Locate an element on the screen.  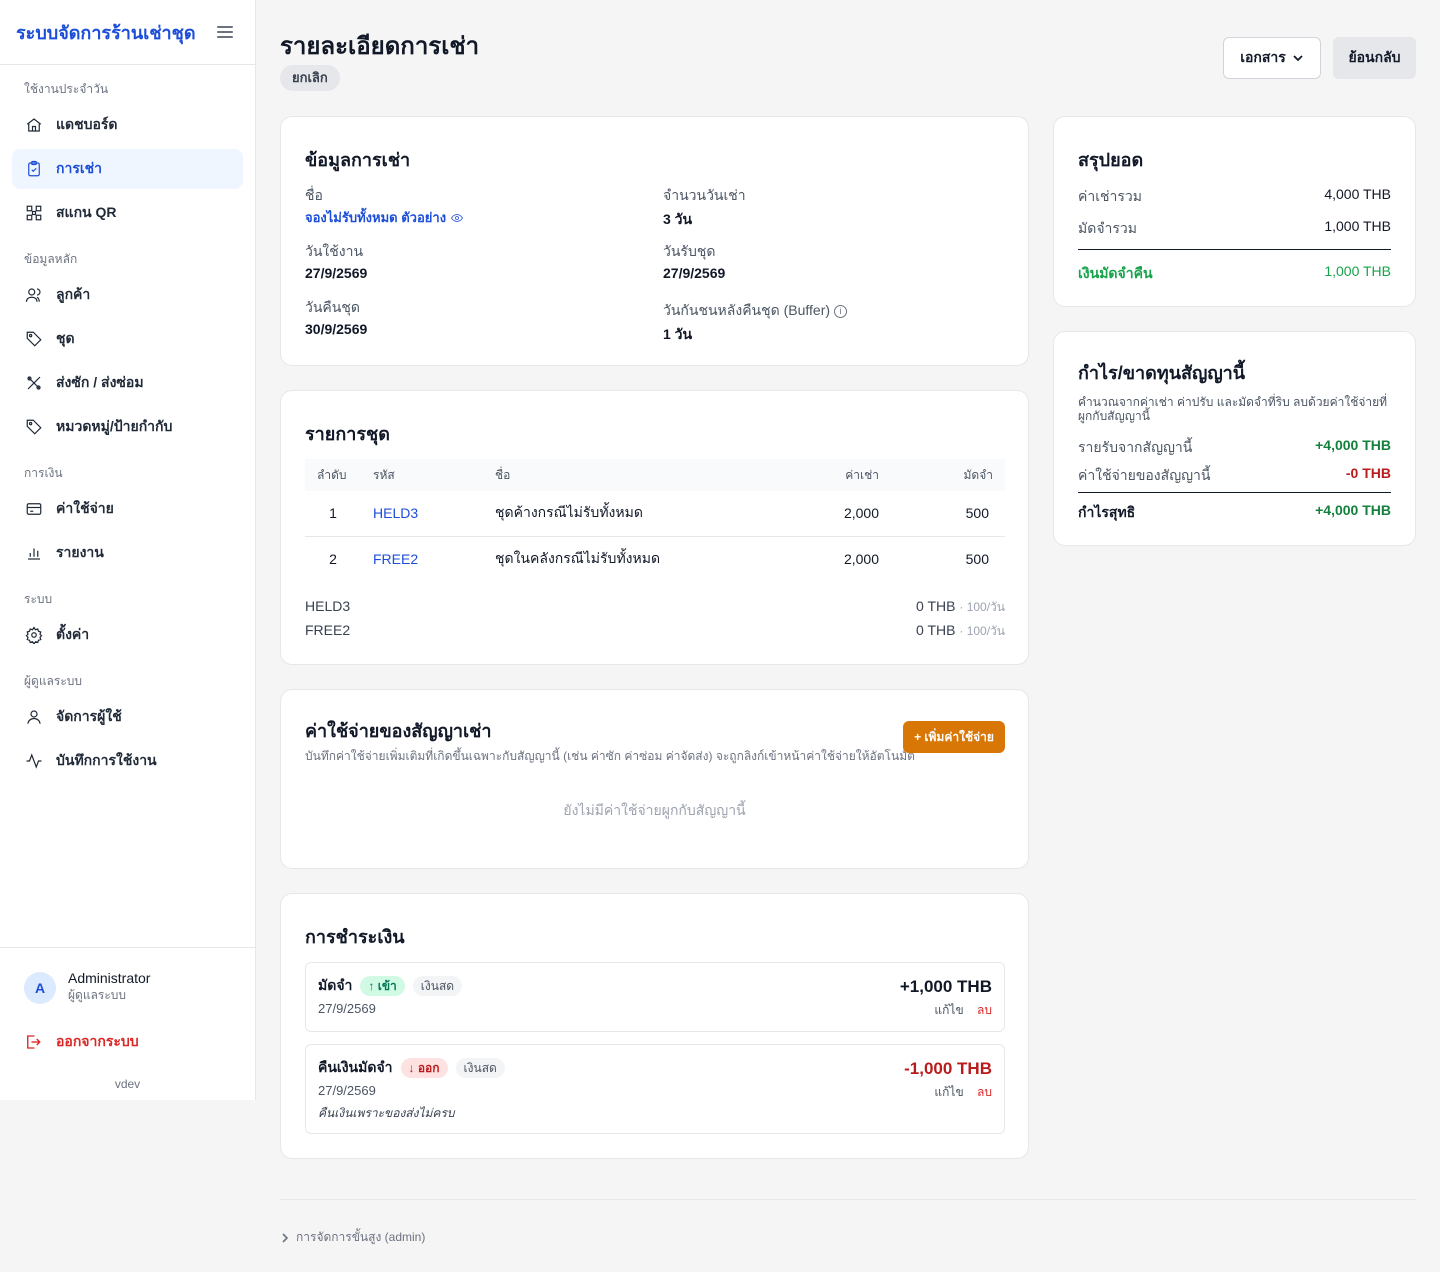
sidebar-item-label: การเช่า is located at coordinates (79, 168).